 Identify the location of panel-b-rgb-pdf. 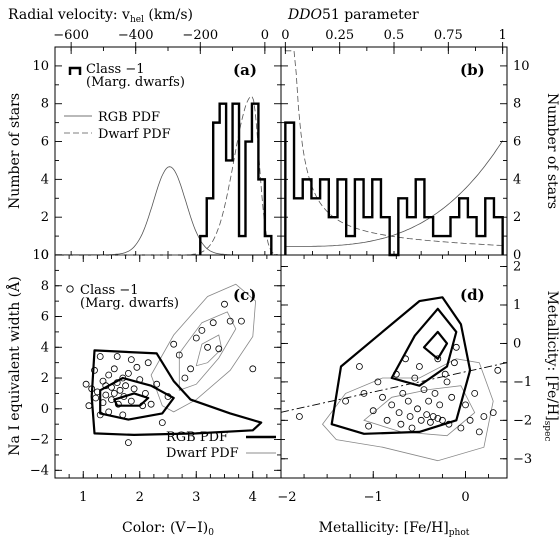
(394, 193).